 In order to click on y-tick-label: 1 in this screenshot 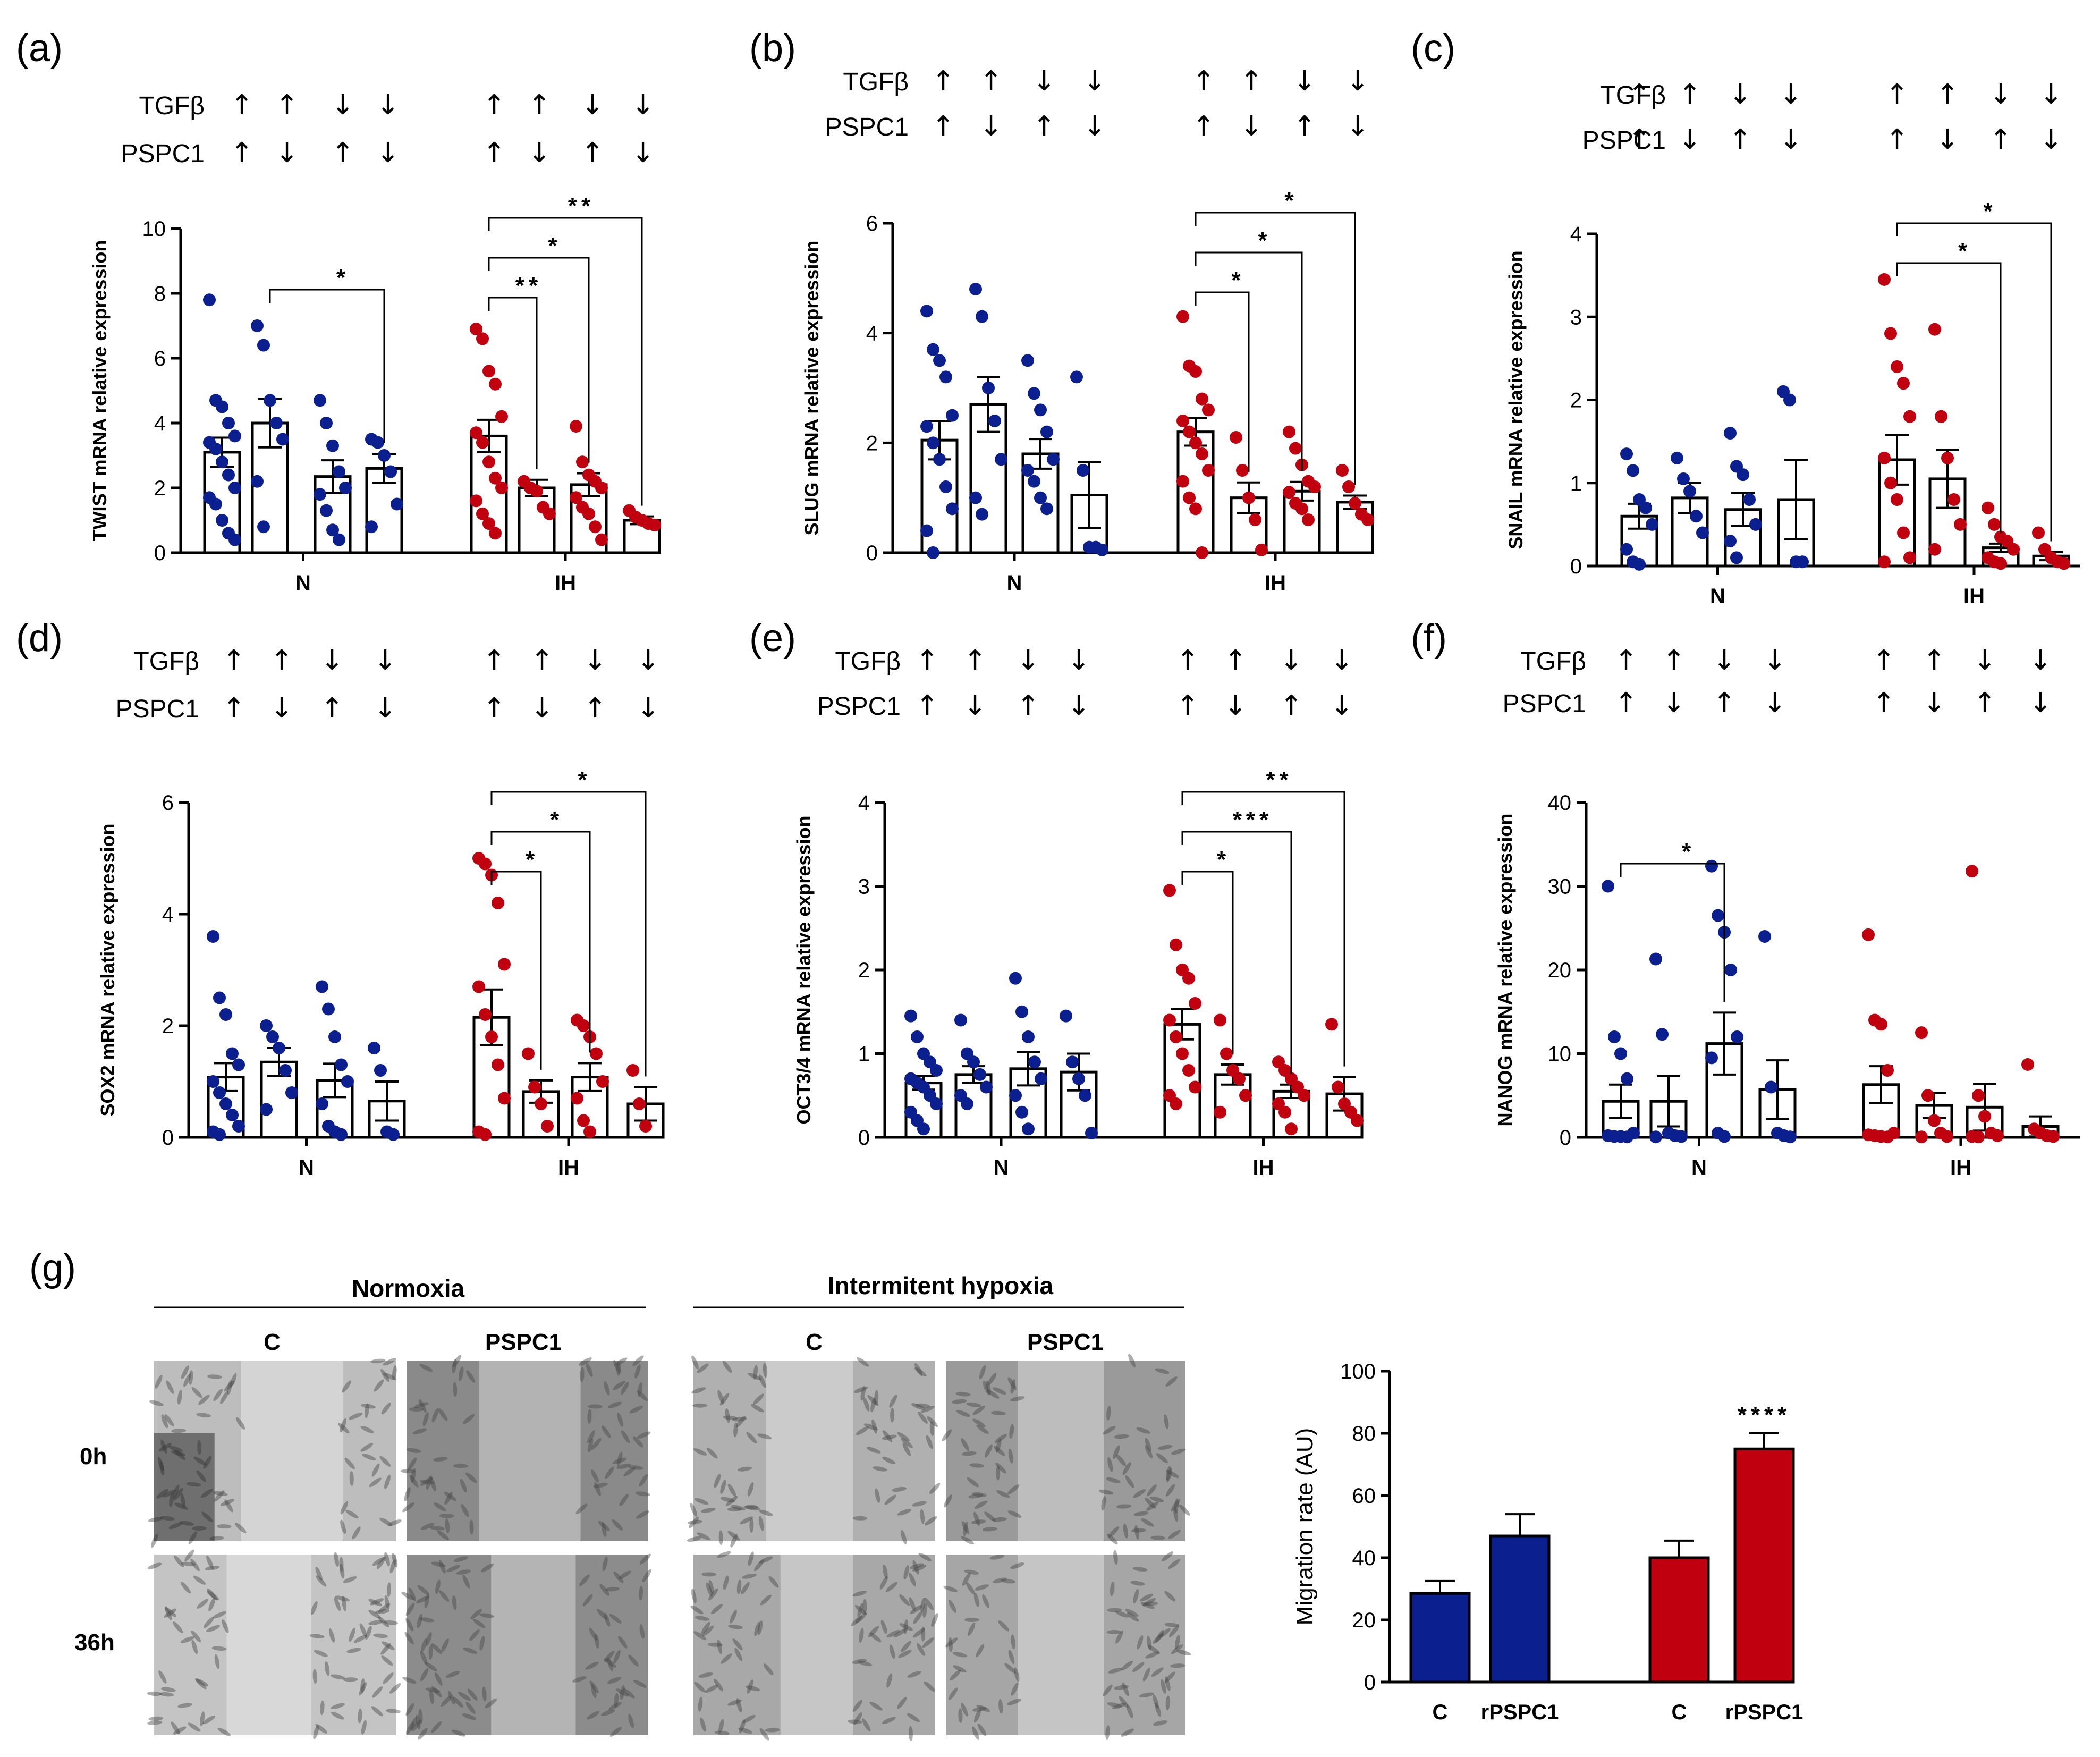, I will do `click(864, 1054)`.